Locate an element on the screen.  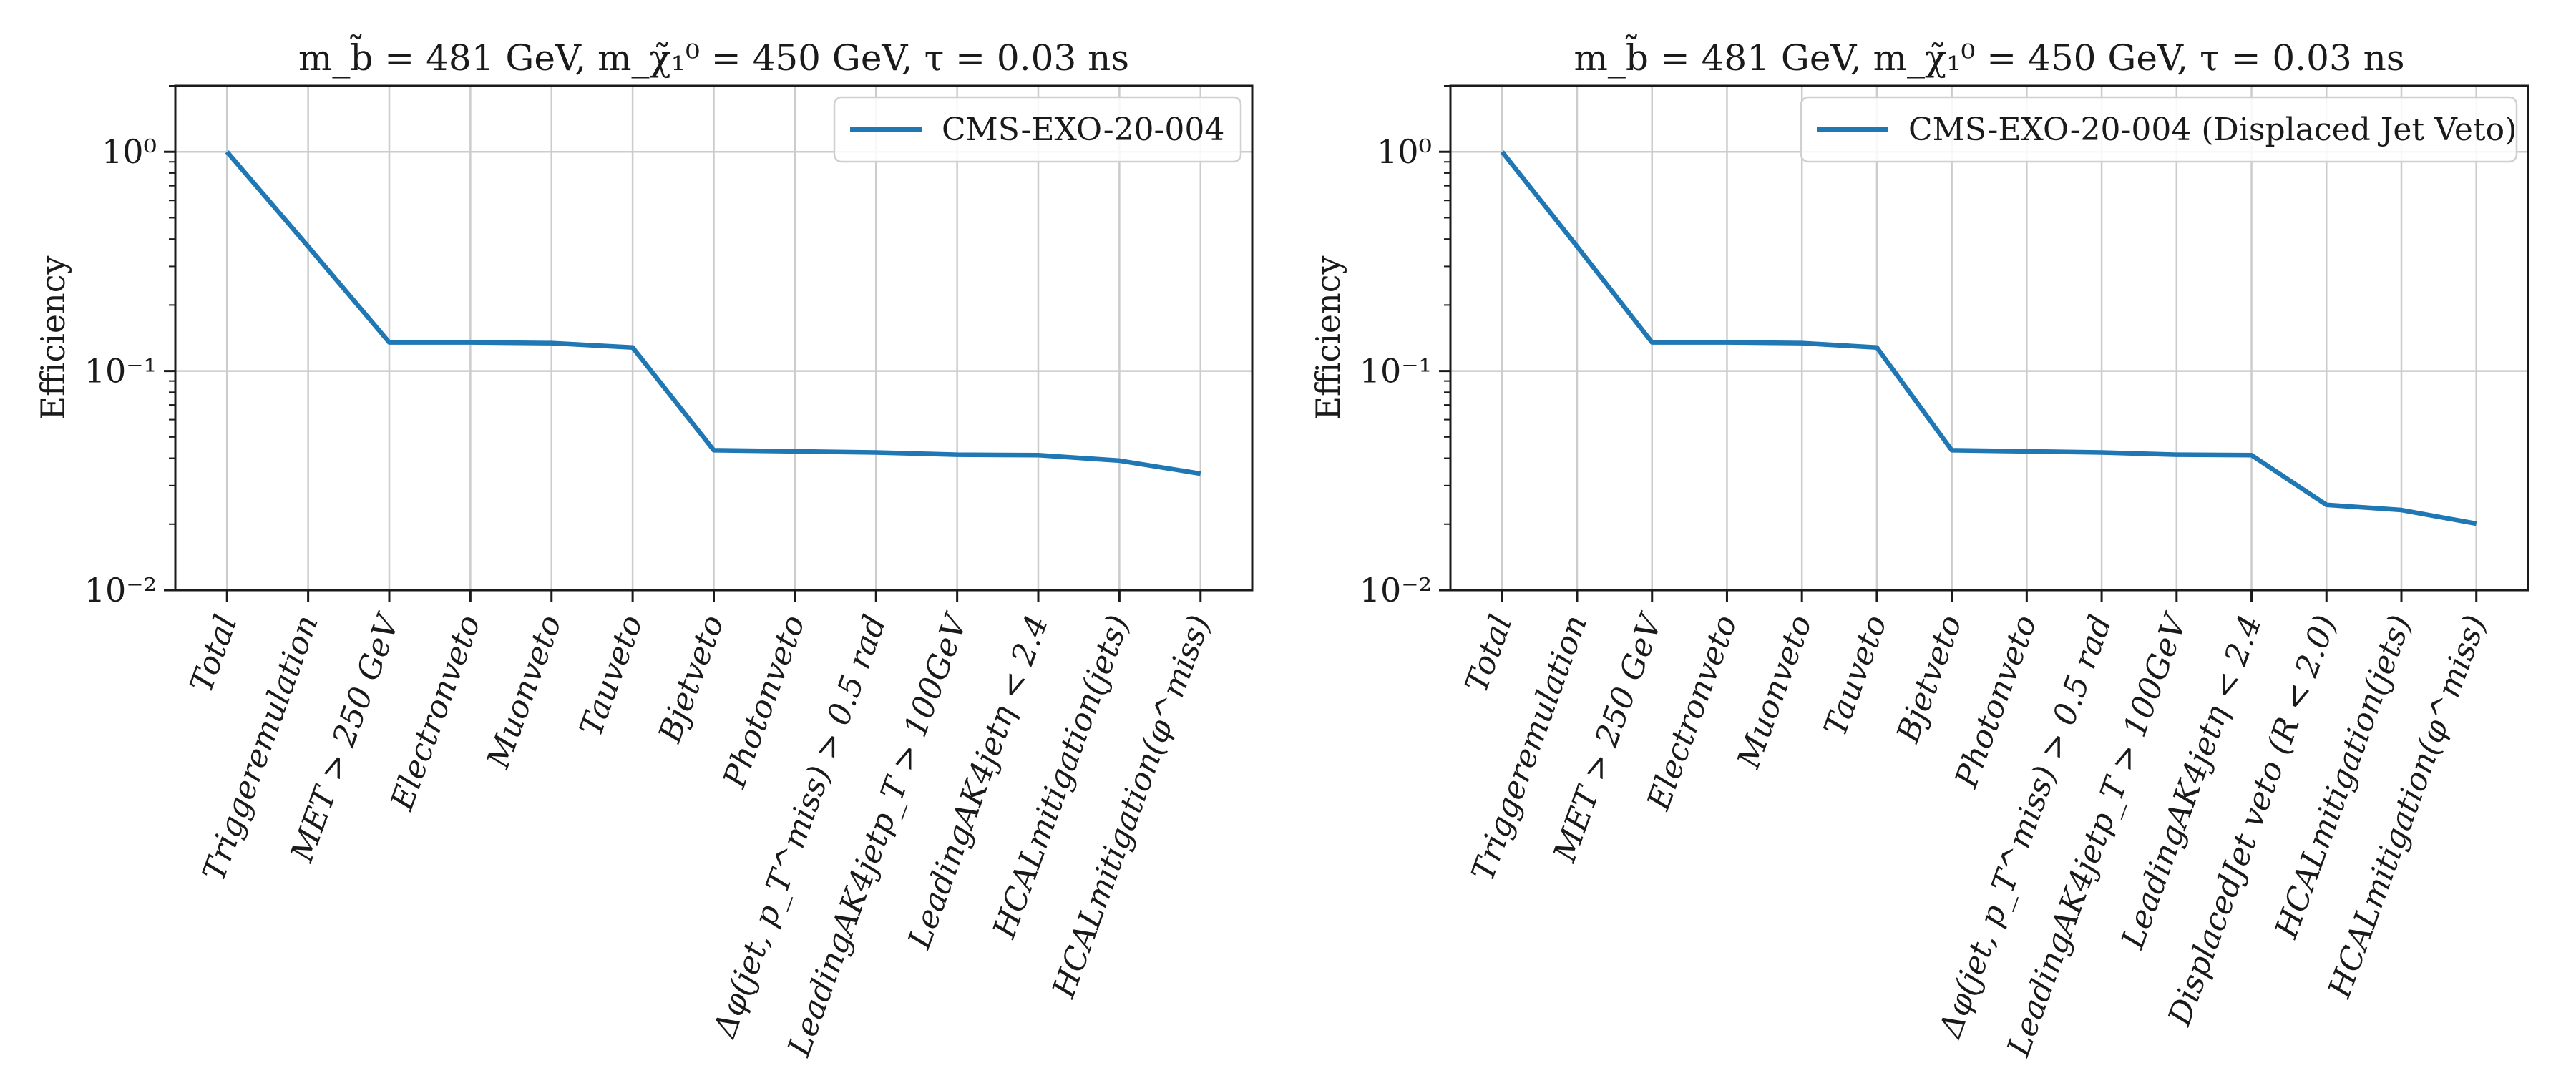
x-tick-label: Photonveto is located at coordinates (764, 701).